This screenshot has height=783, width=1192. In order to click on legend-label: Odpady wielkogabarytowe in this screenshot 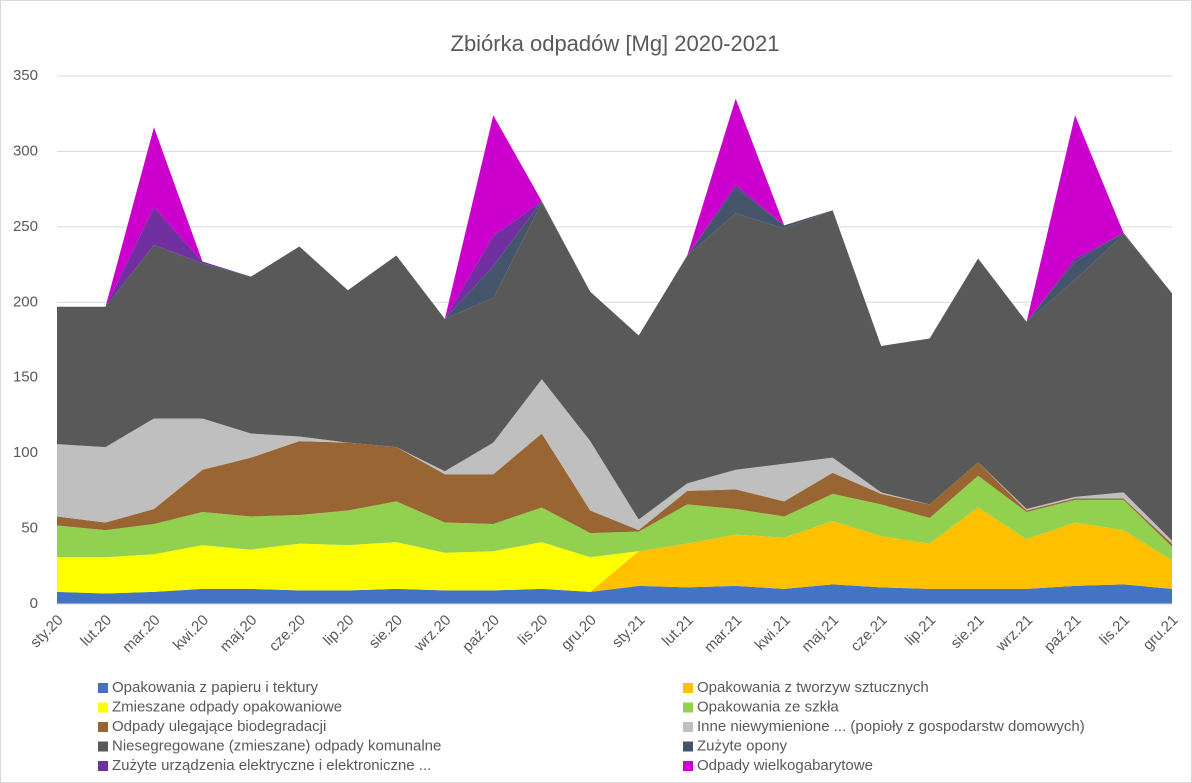, I will do `click(785, 765)`.